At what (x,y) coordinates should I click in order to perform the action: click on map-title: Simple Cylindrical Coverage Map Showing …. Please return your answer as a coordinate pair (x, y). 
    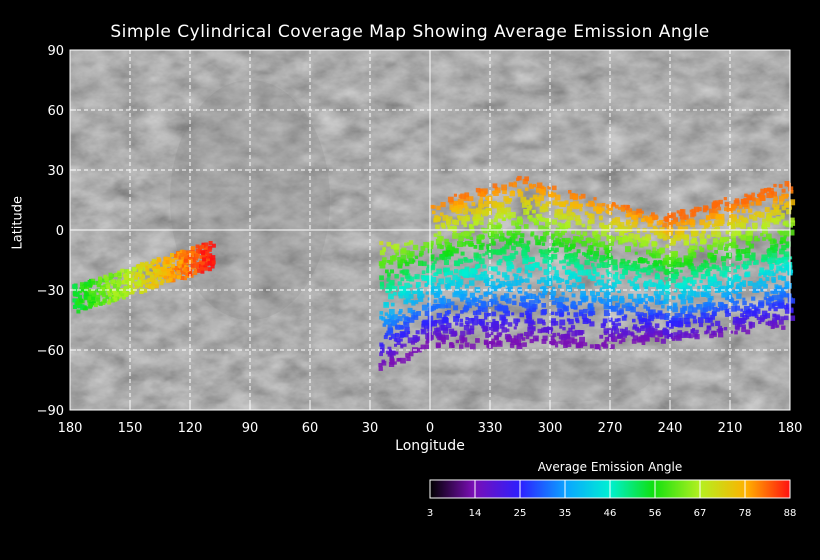
    Looking at the image, I should click on (410, 32).